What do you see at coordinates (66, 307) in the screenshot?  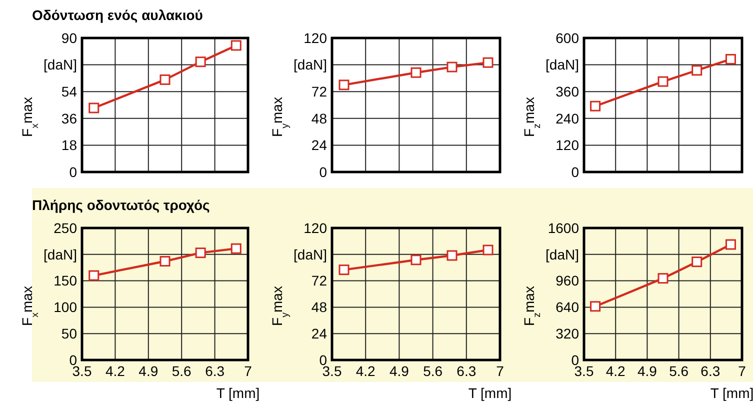 I see `y-tick-label: 100` at bounding box center [66, 307].